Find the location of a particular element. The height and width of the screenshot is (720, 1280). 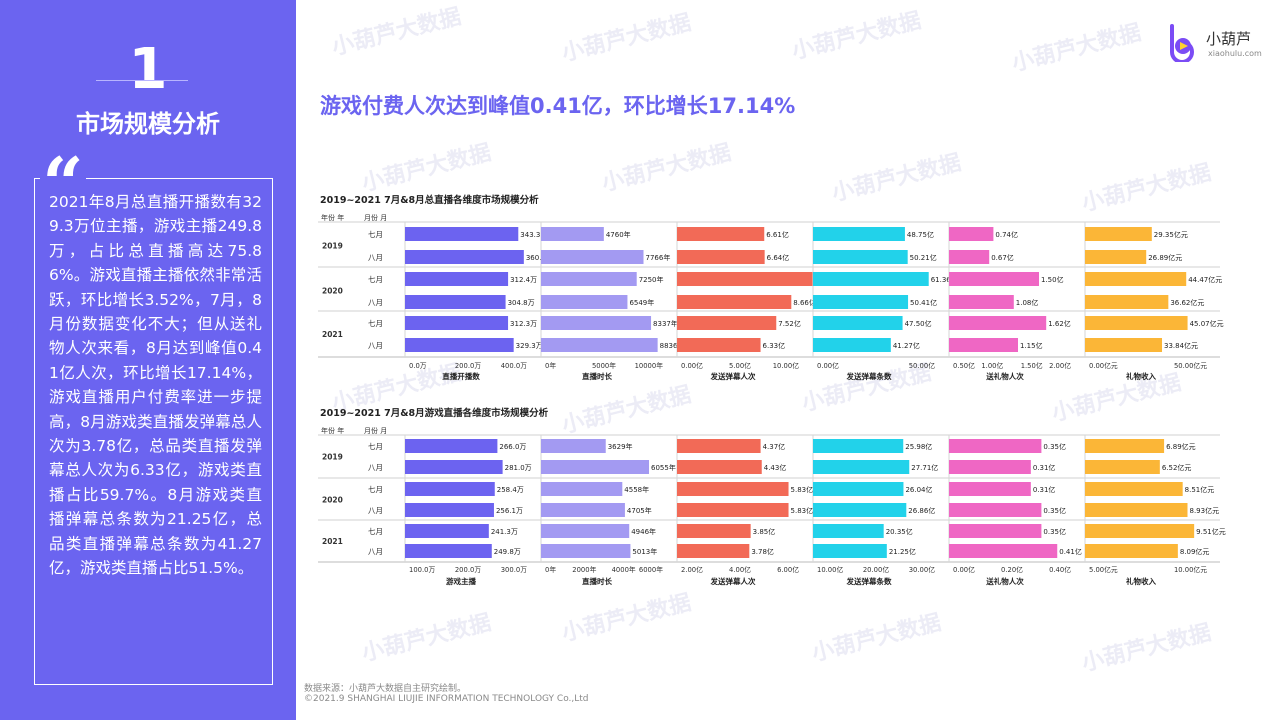

tick-label: 0.50亿 is located at coordinates (964, 365).